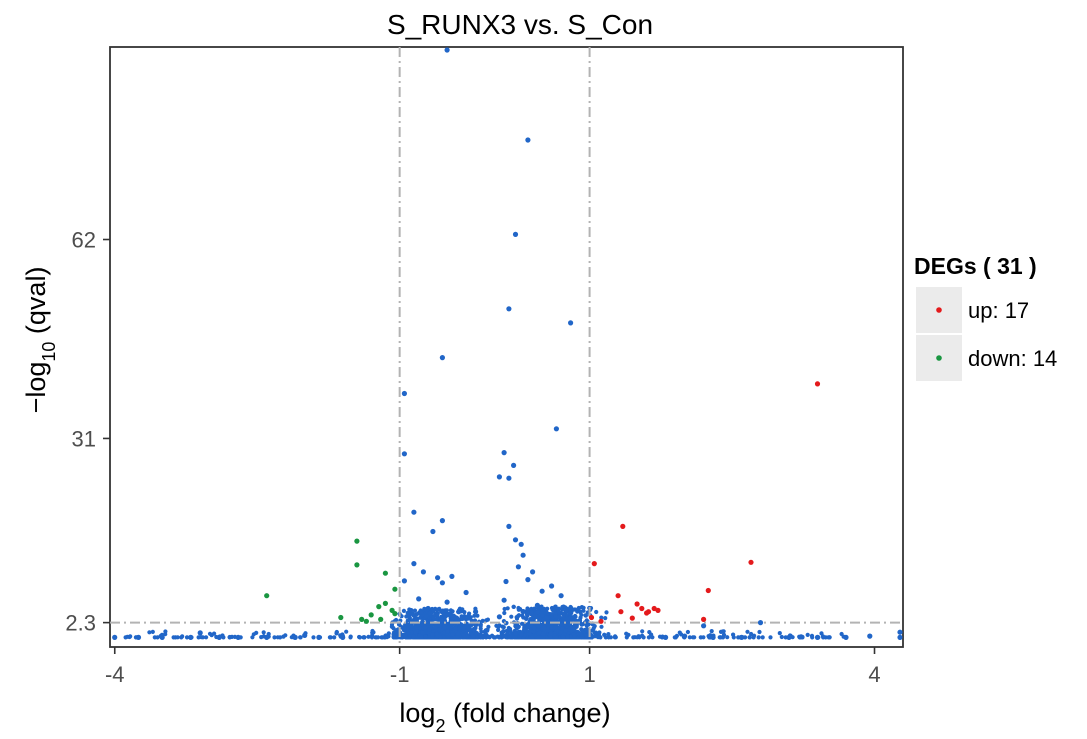 The height and width of the screenshot is (739, 1087). Describe the element at coordinates (985, 317) in the screenshot. I see `legend: DEGs ( 31 ) up: 17 down: 14` at that location.